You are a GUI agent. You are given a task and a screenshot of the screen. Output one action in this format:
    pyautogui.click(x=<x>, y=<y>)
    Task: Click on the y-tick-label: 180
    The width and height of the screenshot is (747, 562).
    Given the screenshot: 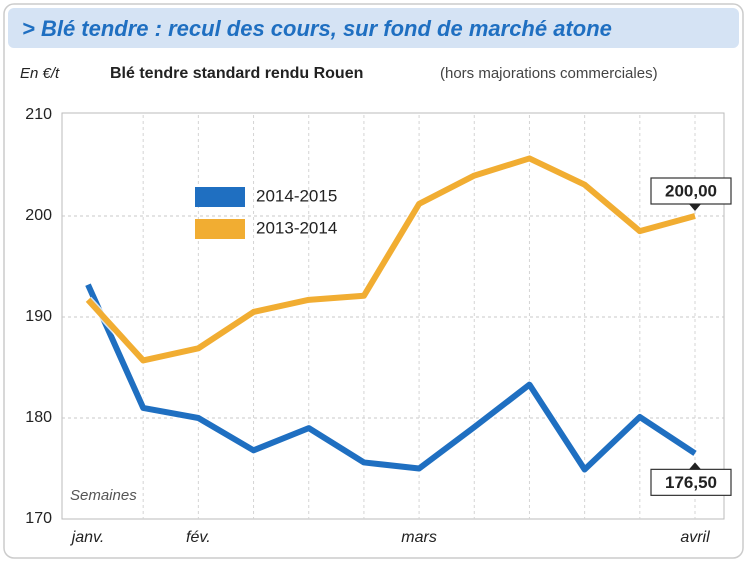 What is the action you would take?
    pyautogui.click(x=38, y=417)
    